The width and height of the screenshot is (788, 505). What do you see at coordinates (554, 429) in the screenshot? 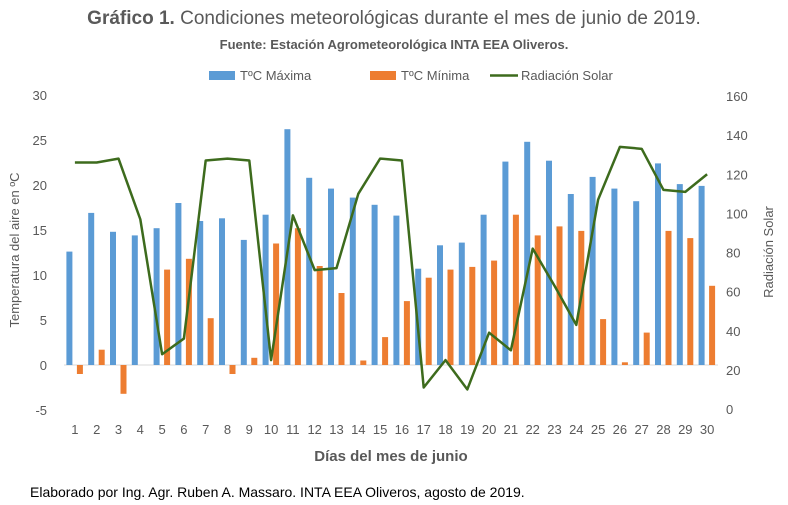
I see `x-tick-label: 23` at bounding box center [554, 429].